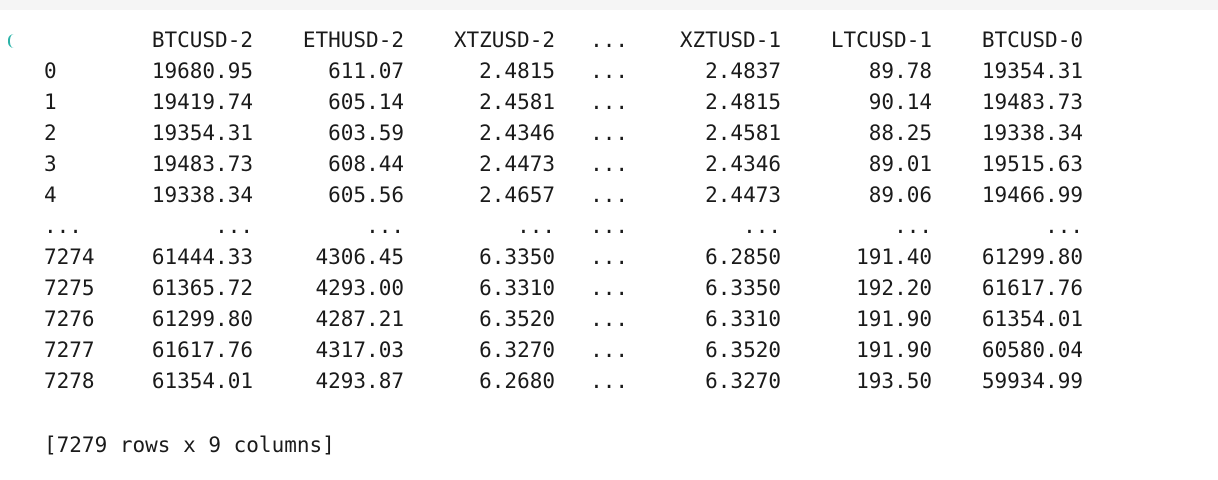 The image size is (1218, 480). Describe the element at coordinates (894, 381) in the screenshot. I see `table-cell: 193.50` at that location.